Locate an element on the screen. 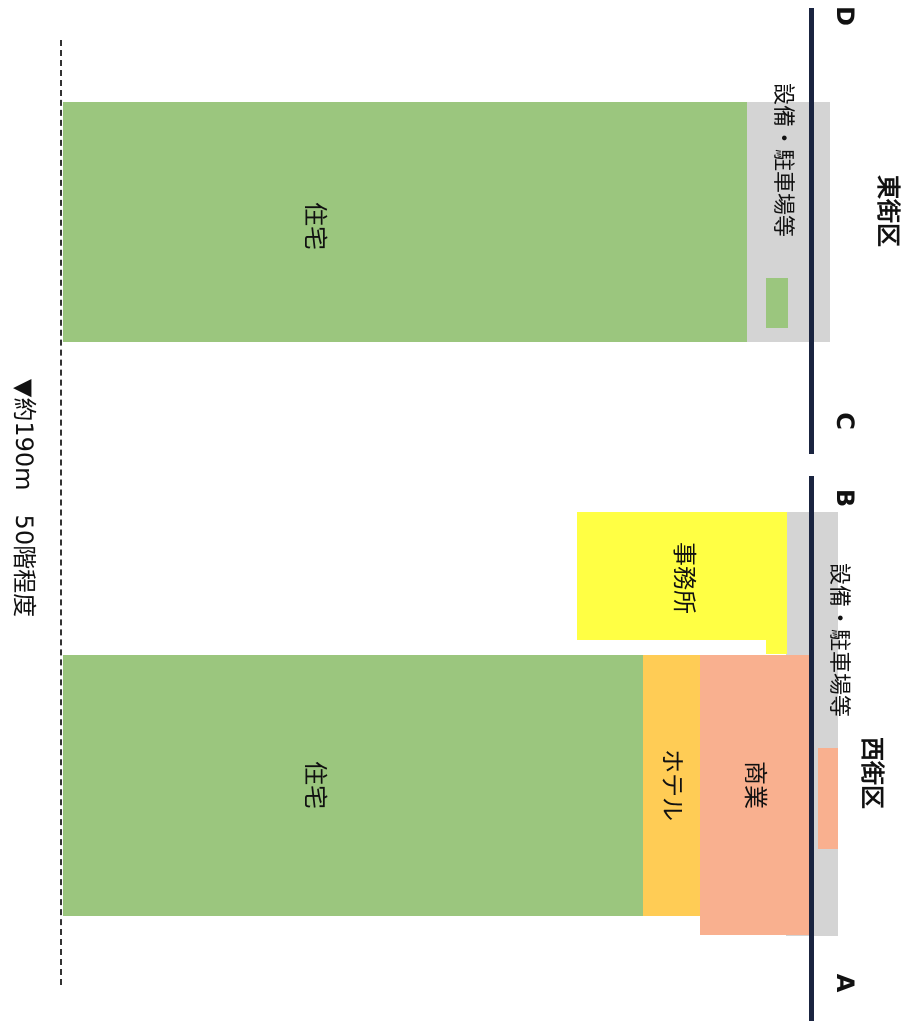 The width and height of the screenshot is (909, 1025). west-office-label: 事務所 is located at coordinates (684, 578).